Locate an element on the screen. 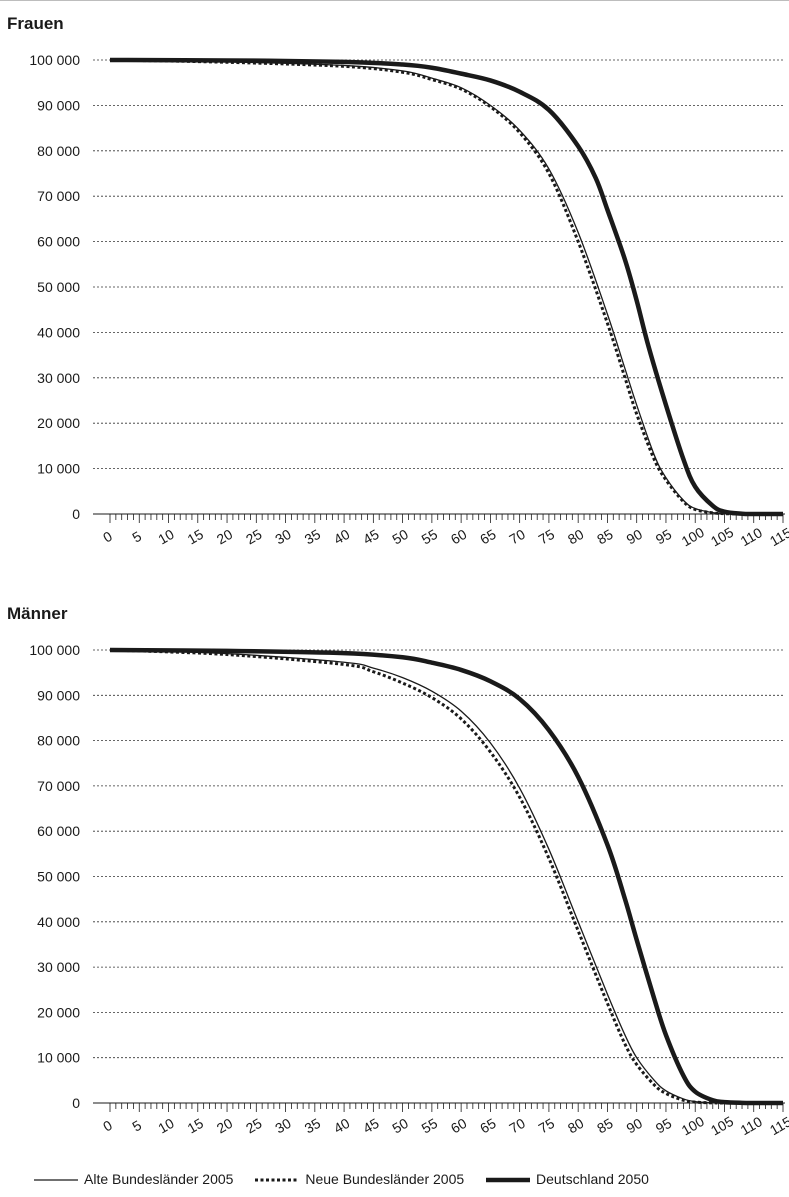 This screenshot has width=789, height=1197. legend-item-alte: Alte Bundesländer 2005 is located at coordinates (133, 1179).